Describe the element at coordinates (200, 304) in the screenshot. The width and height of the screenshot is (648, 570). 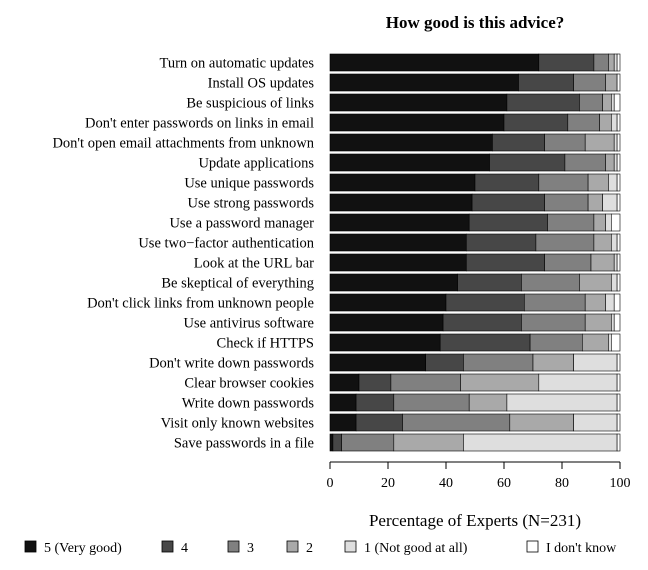
I see `category-label: Don't click links from unknown people` at that location.